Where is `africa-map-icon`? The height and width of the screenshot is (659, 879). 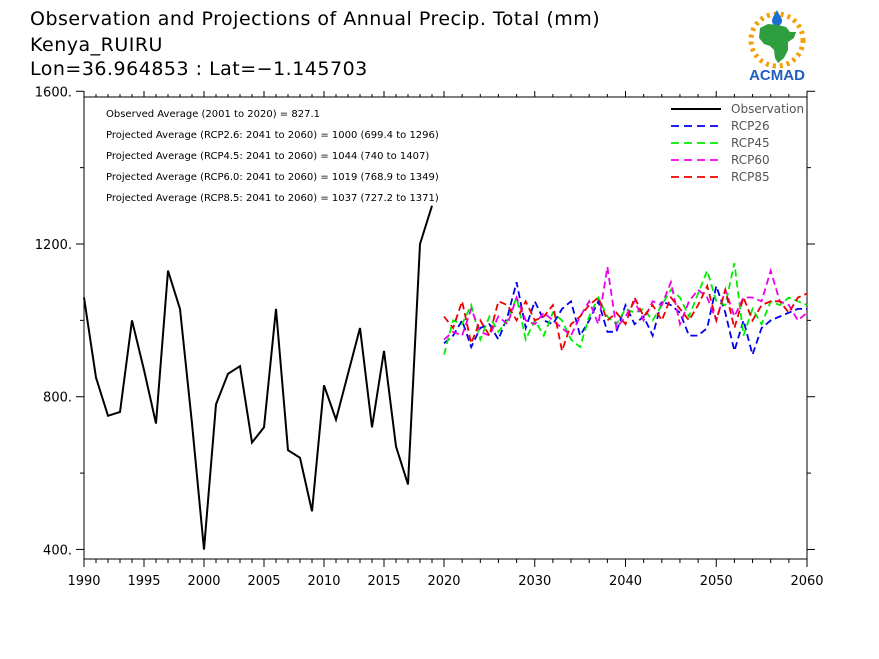 africa-map-icon is located at coordinates (777, 43).